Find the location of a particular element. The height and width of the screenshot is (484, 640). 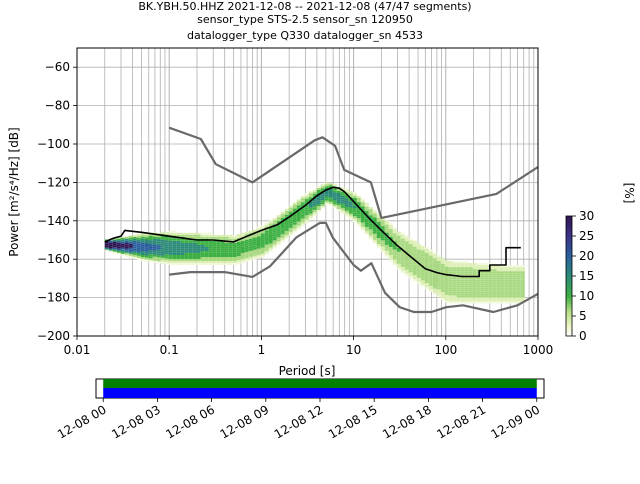

timeline-tick-label: 12-08 06 is located at coordinates (190, 421).